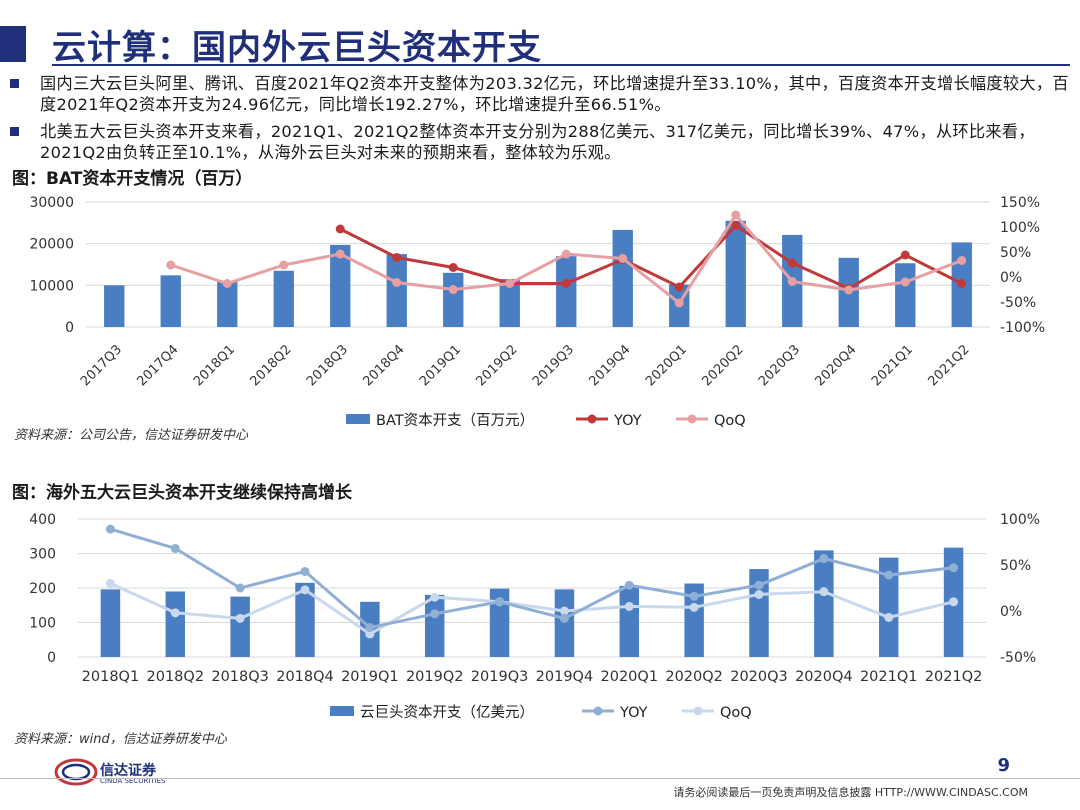  I want to click on legend-label: 云巨头资本开支（亿美元）, so click(447, 712).